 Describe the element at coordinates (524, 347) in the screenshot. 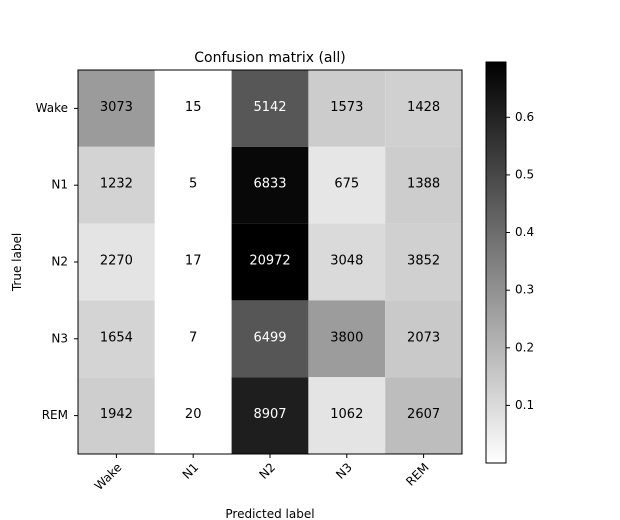

I see `colorbar-tick-label: 0.2` at that location.